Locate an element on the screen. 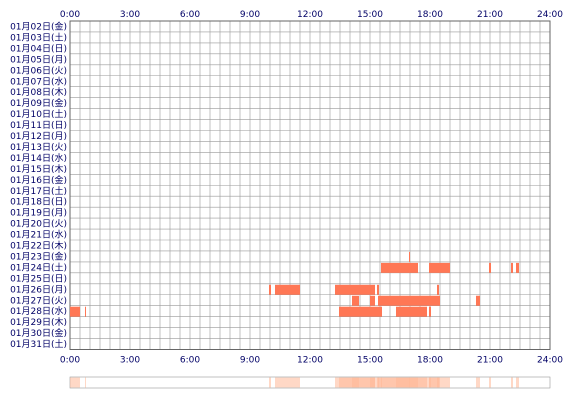 The height and width of the screenshot is (400, 570). x-tick-label-bottom: 12:00 is located at coordinates (310, 361).